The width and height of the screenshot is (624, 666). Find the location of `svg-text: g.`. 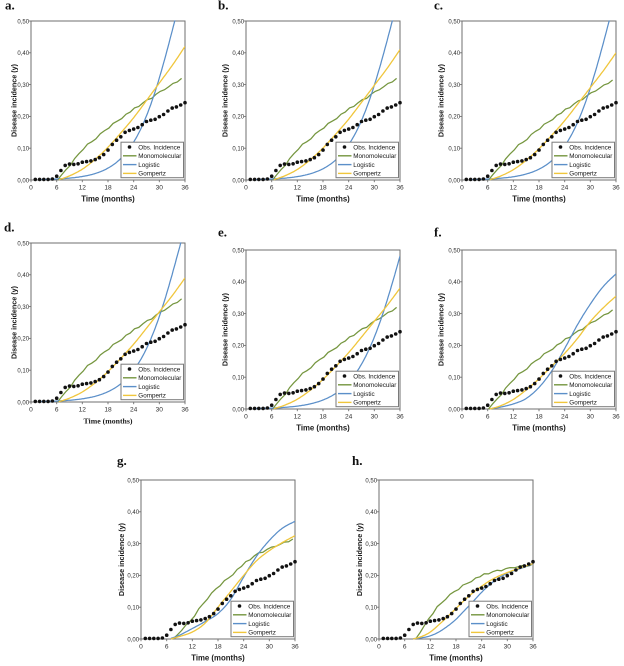

svg-text: g. is located at coordinates (122, 460).